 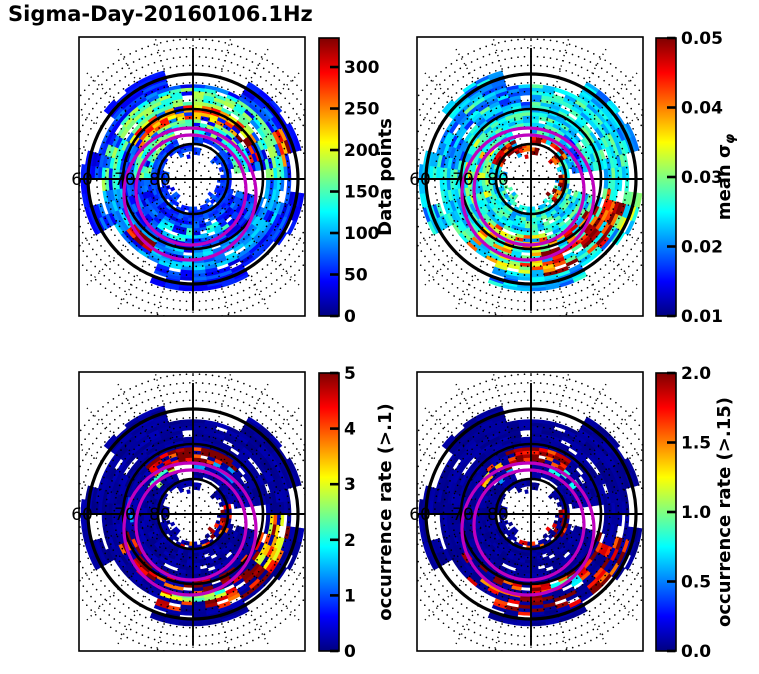 What do you see at coordinates (357, 513) in the screenshot?
I see `colorbar-bottom-left: 0 1 2 3 4 5 occurrence rate (>.1)` at bounding box center [357, 513].